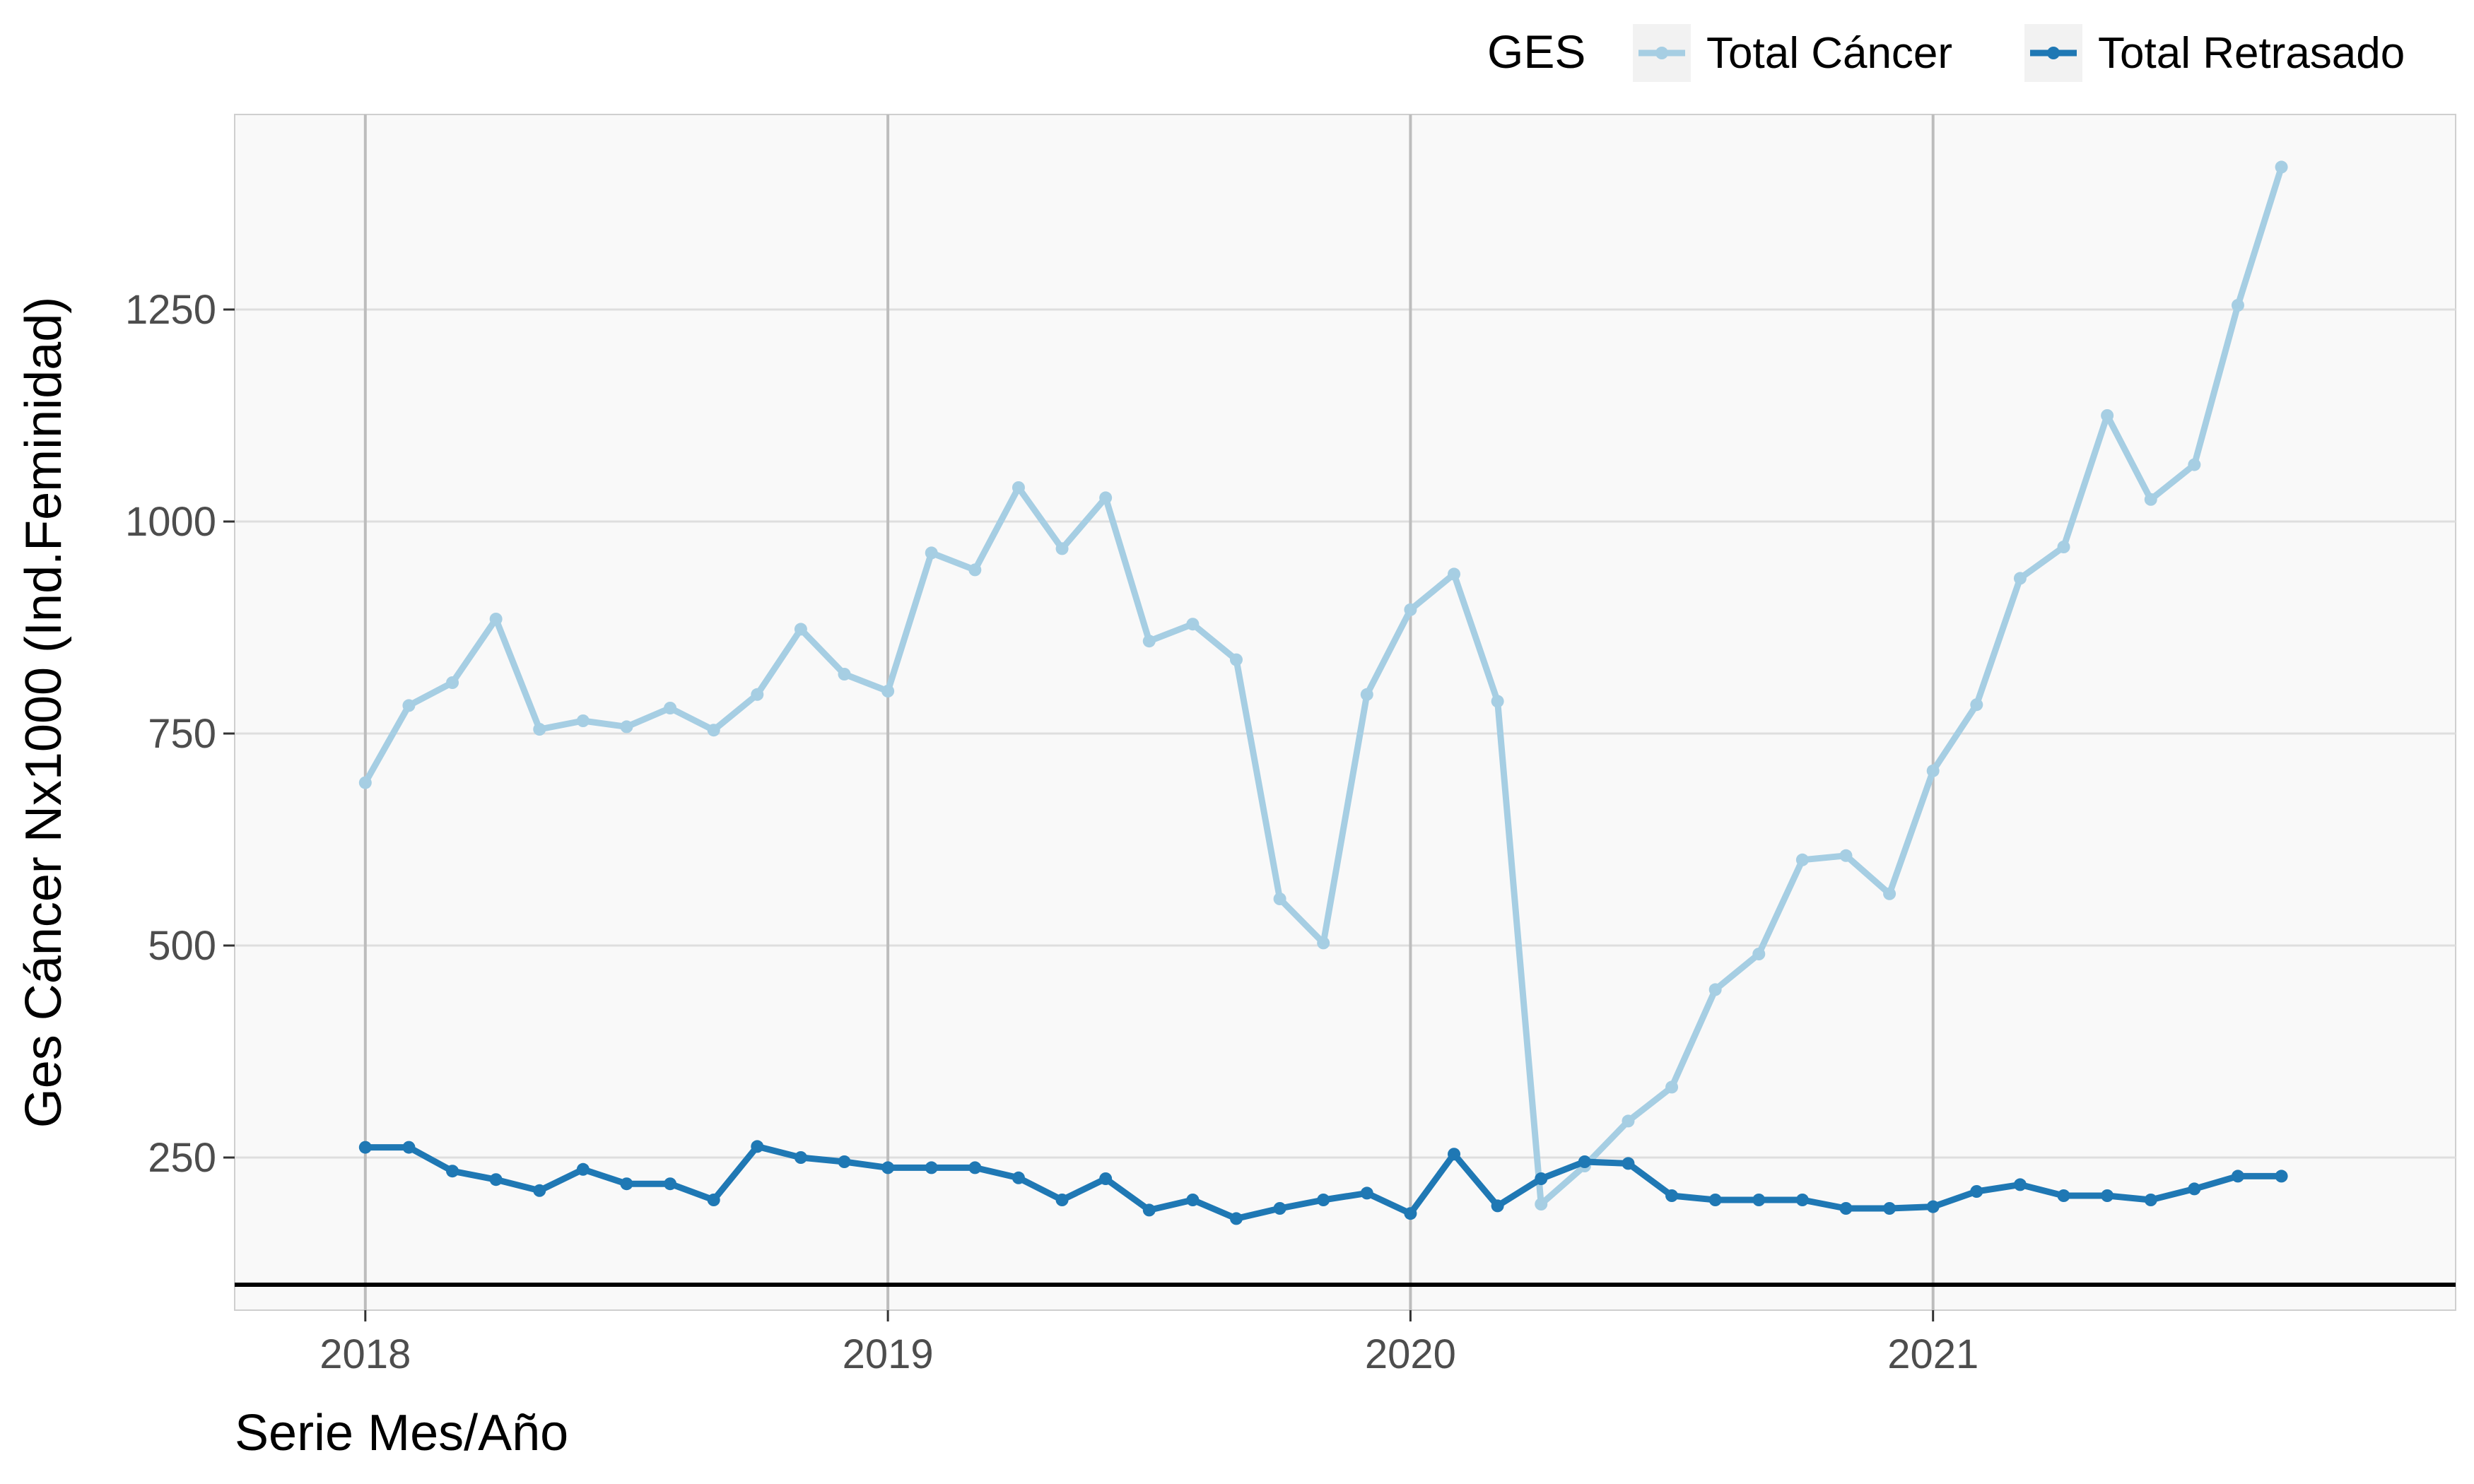 The width and height of the screenshot is (2474, 1484). Describe the element at coordinates (1410, 1354) in the screenshot. I see `x-tick-label: 2020` at that location.